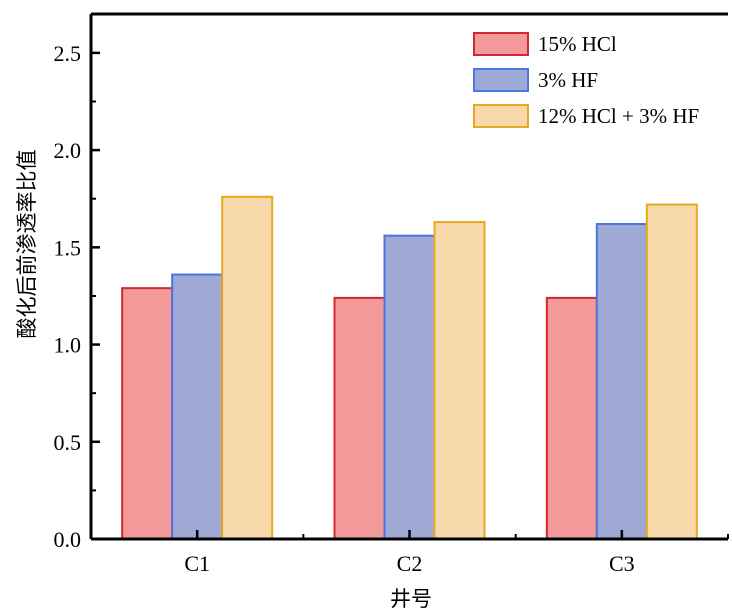 The height and width of the screenshot is (613, 732). I want to click on y-tick-label: 1.0, so click(68, 345).